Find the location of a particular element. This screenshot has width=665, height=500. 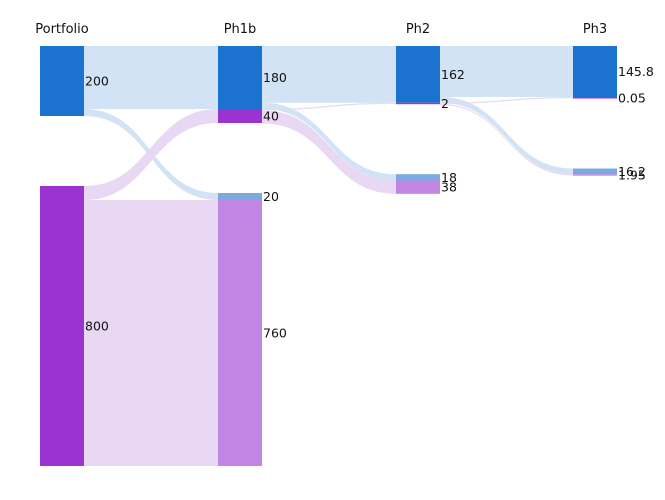

value-label-p1_lblue: 20 is located at coordinates (271, 196).